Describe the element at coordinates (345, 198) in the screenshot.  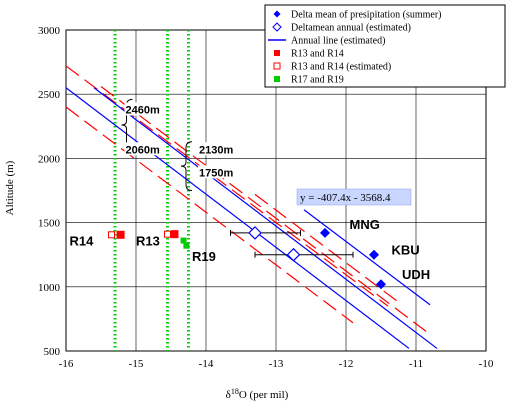
I see `equation-label: y = -407.4x - 3568.4` at that location.